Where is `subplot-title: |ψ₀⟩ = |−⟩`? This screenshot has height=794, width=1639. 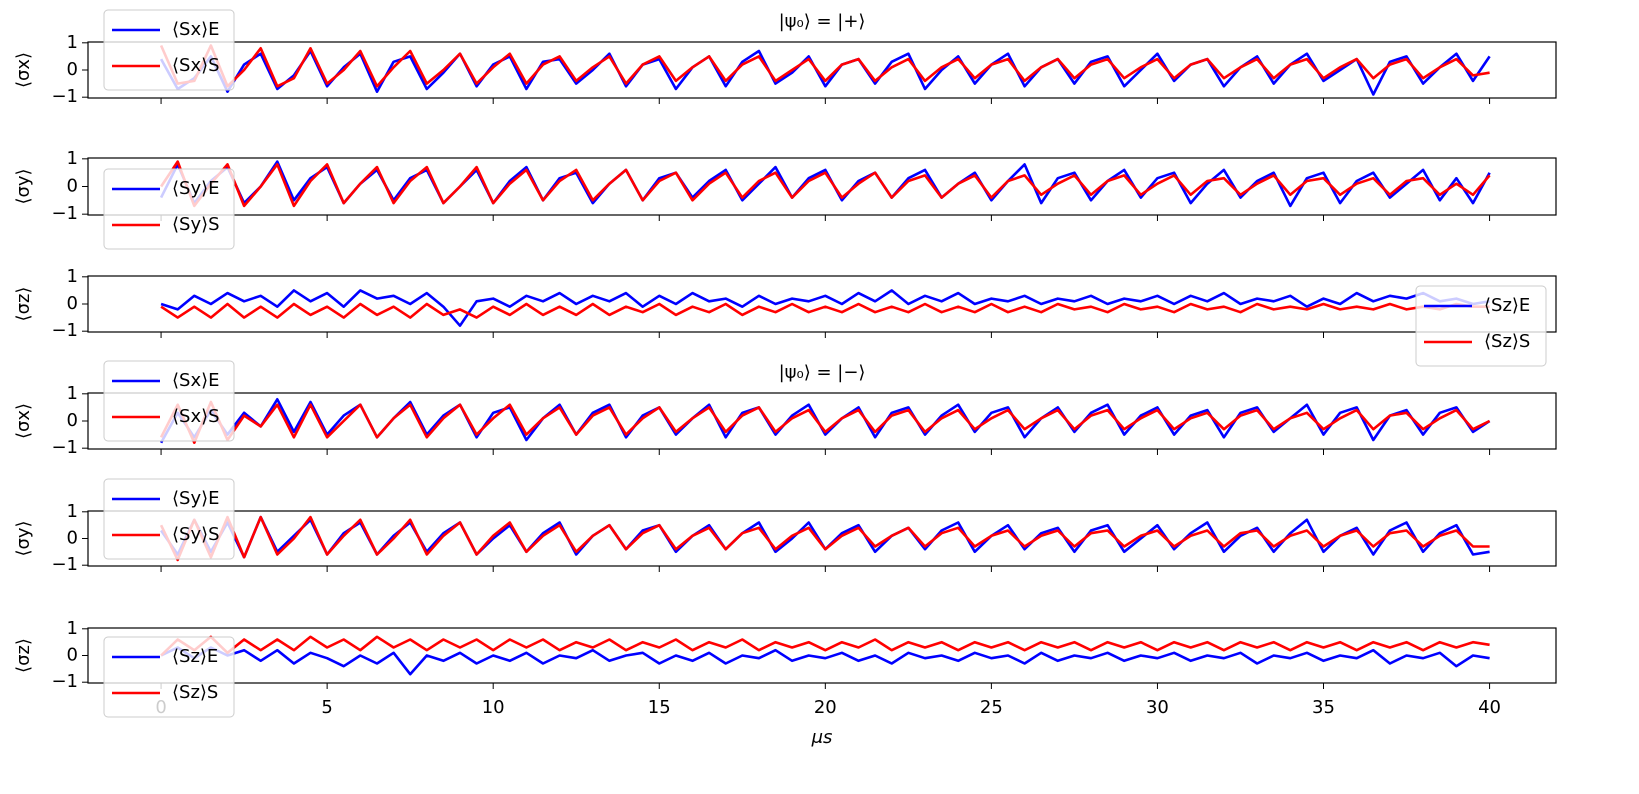 subplot-title: |ψ₀⟩ = |−⟩ is located at coordinates (822, 372).